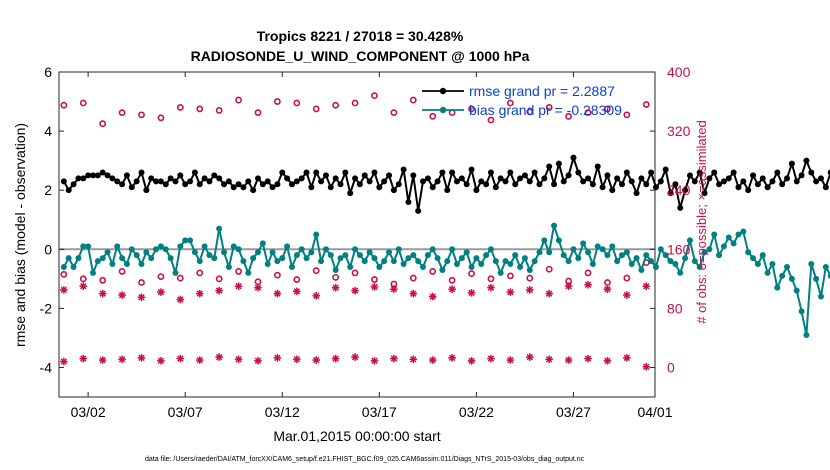  I want to click on legend-bias-label: bias grand pr = -0.28309, so click(545, 110).